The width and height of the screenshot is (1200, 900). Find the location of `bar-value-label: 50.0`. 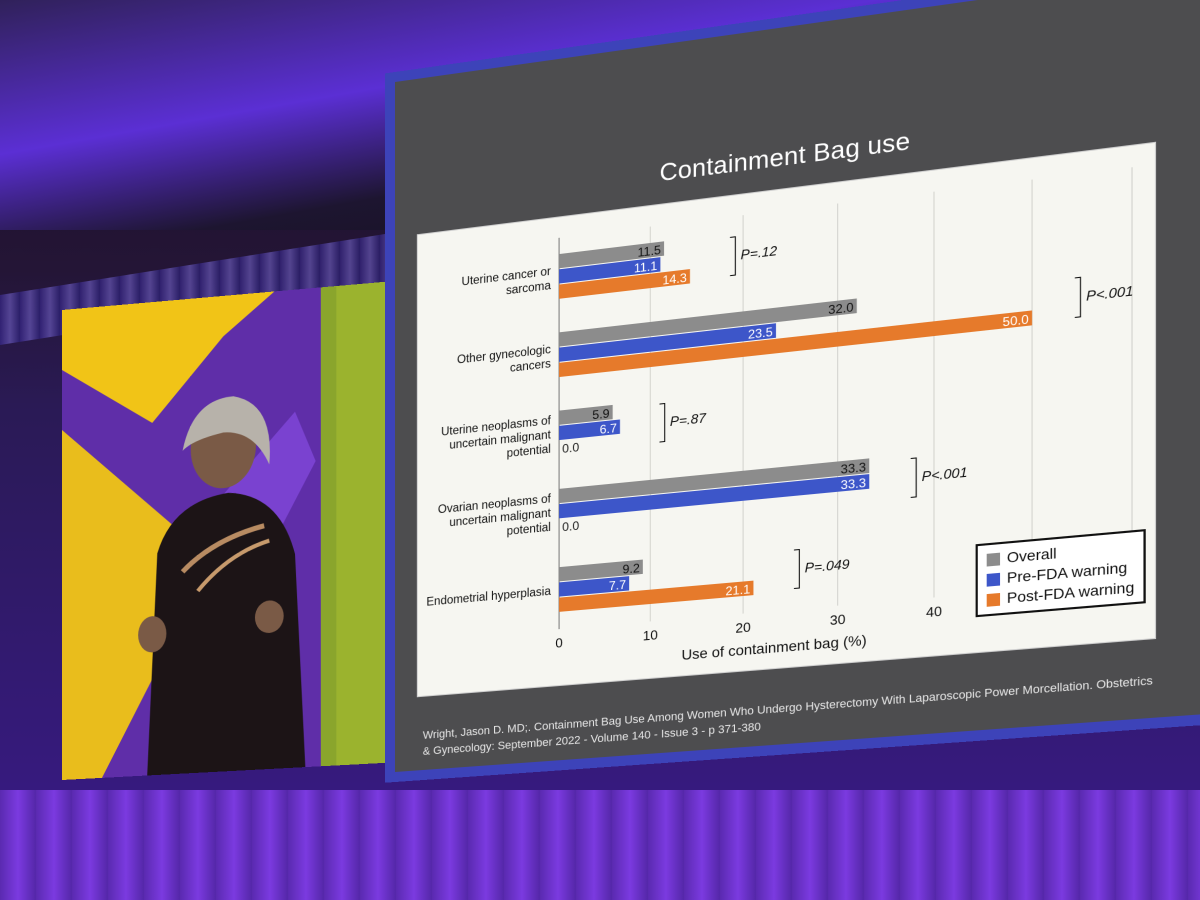

bar-value-label: 50.0 is located at coordinates (1016, 321).